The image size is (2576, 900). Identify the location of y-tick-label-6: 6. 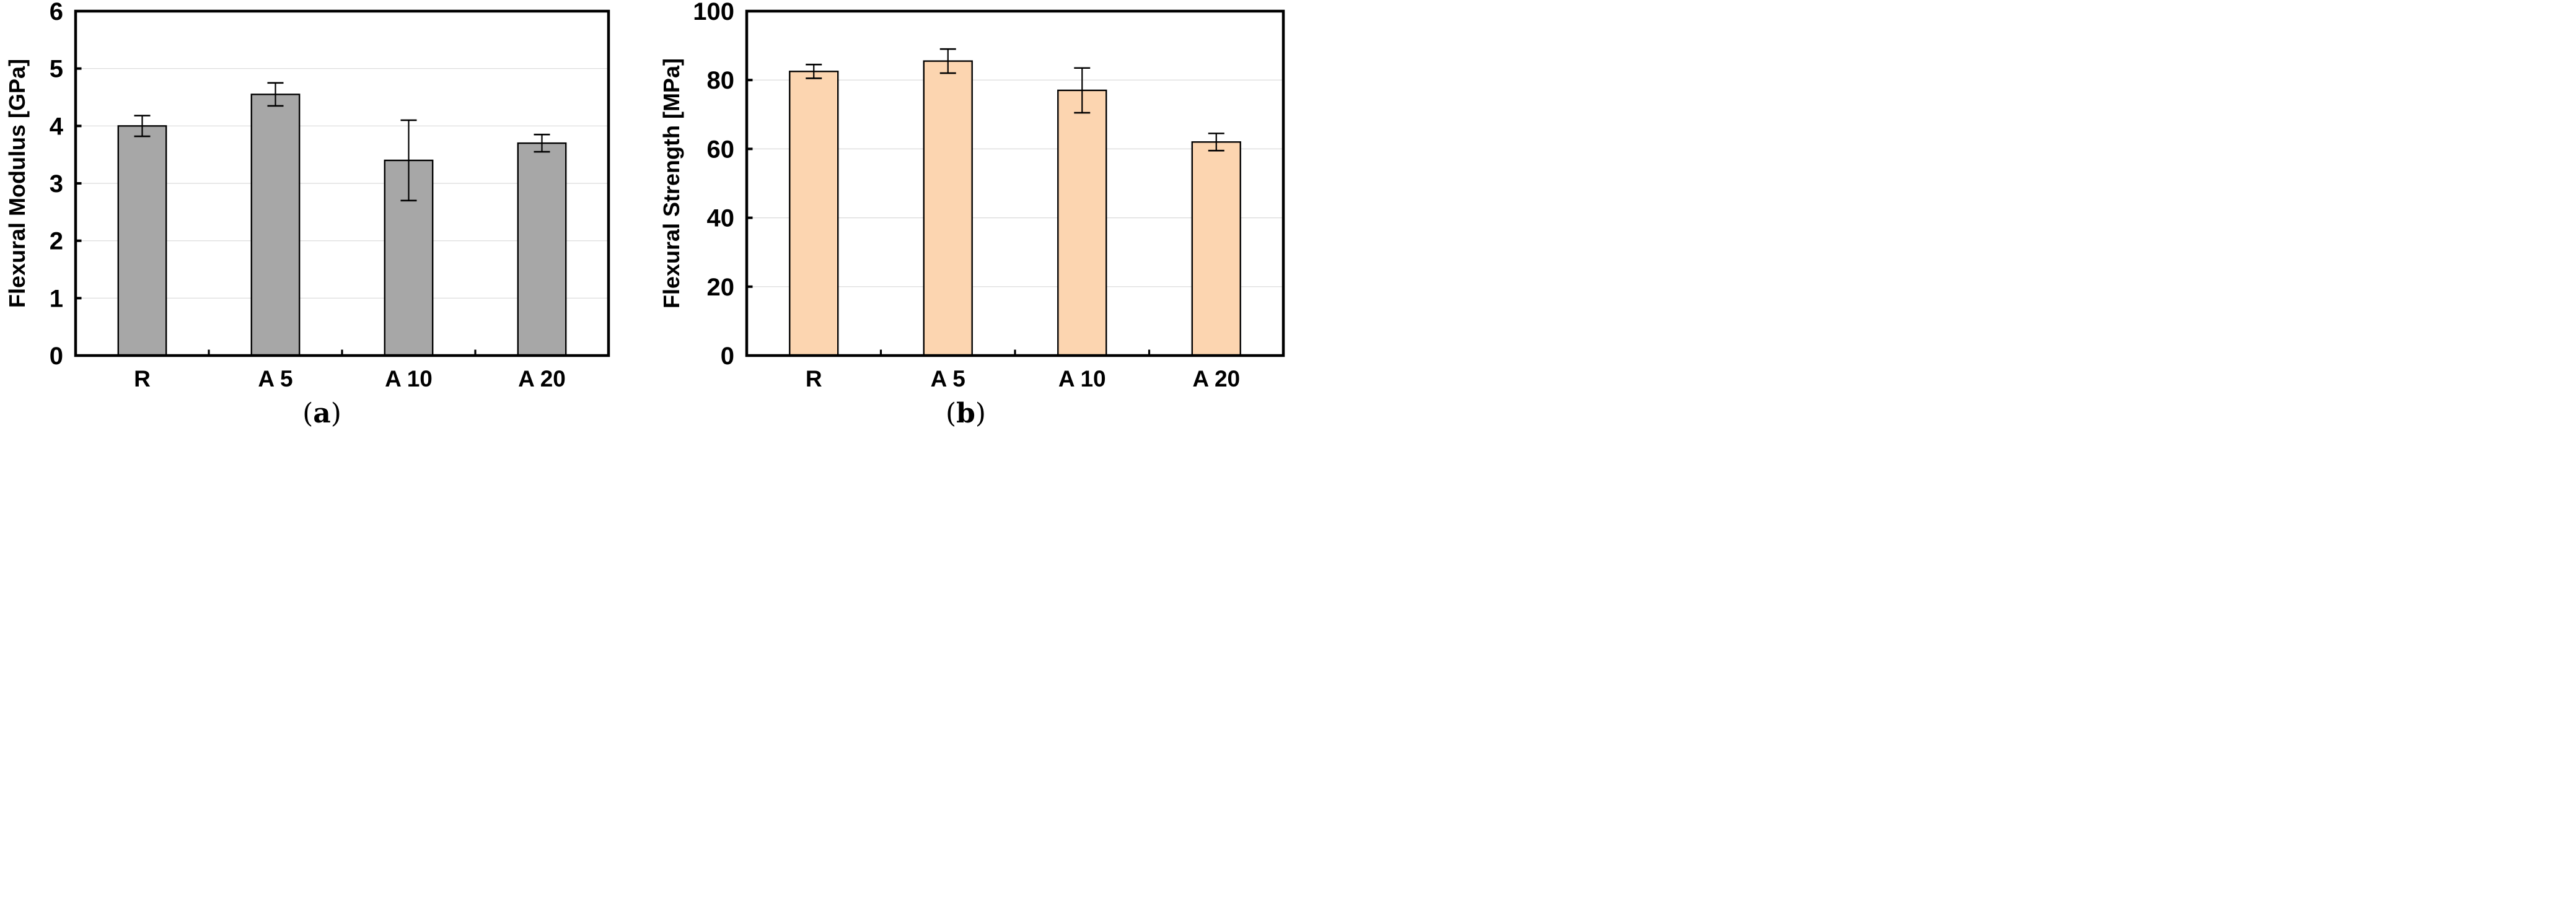
(57, 12).